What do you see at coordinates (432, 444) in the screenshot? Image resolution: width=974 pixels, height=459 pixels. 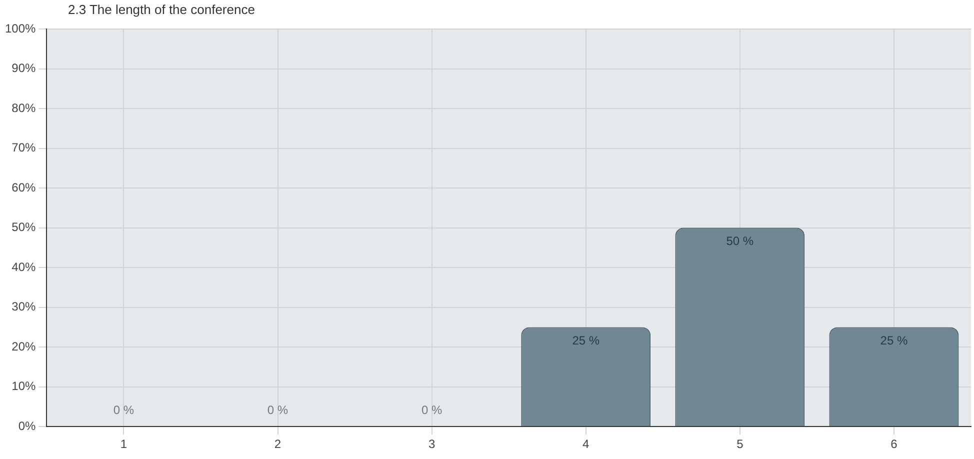 I see `x-tick-label: 3` at bounding box center [432, 444].